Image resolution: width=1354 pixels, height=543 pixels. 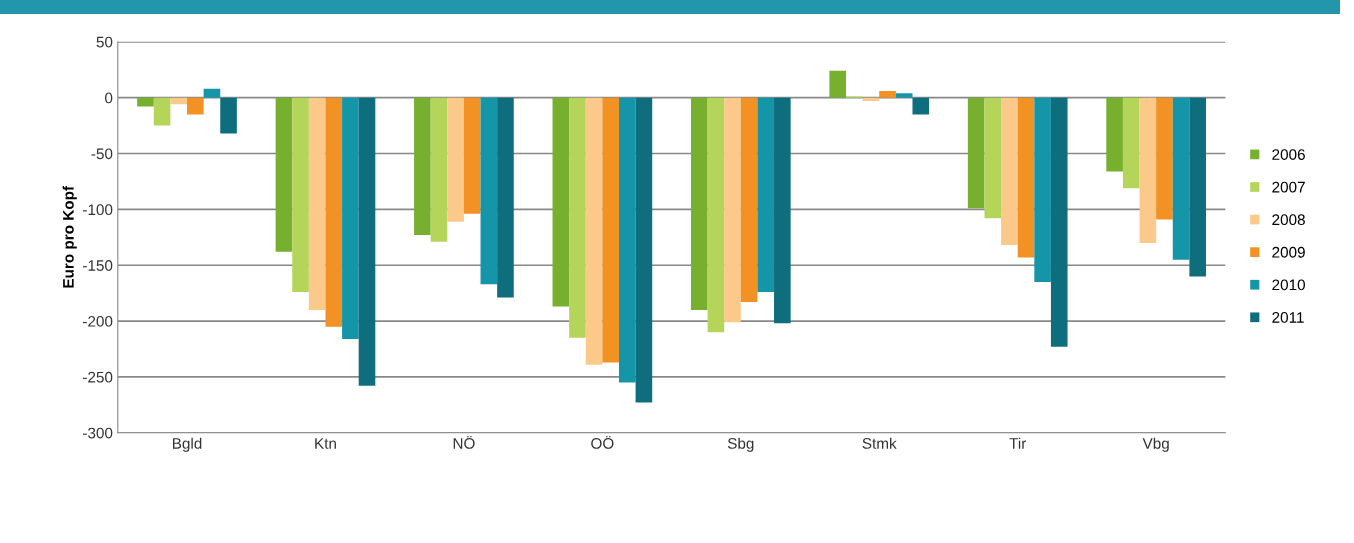 I want to click on legend-label: 2007, so click(x=1288, y=187).